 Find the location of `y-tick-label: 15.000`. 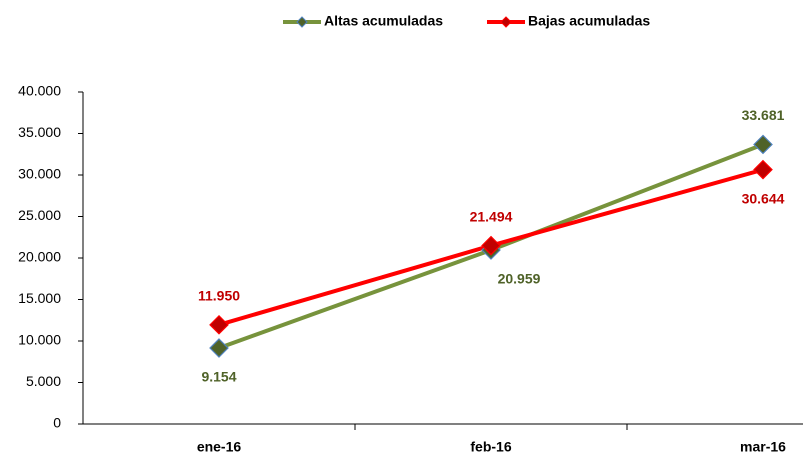

y-tick-label: 15.000 is located at coordinates (39, 298).